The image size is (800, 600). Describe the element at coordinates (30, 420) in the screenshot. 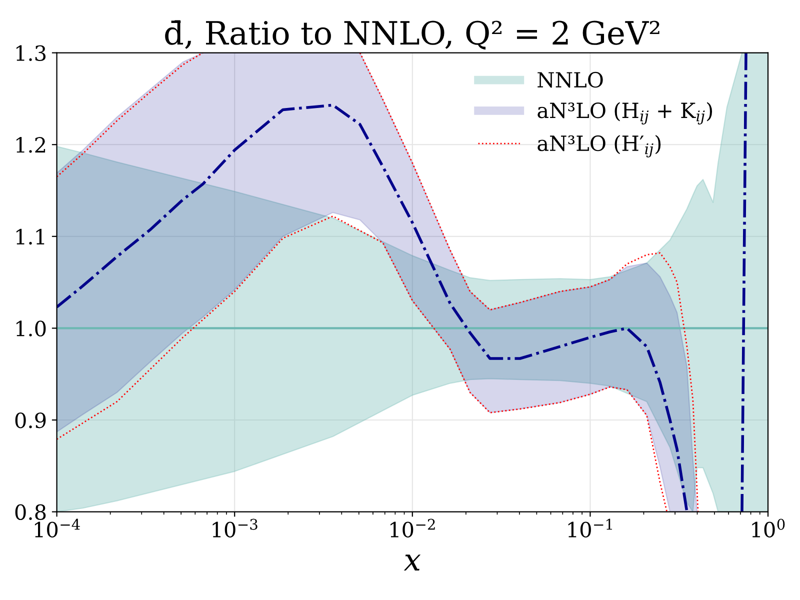

I see `y-tick-label: 0.9` at that location.